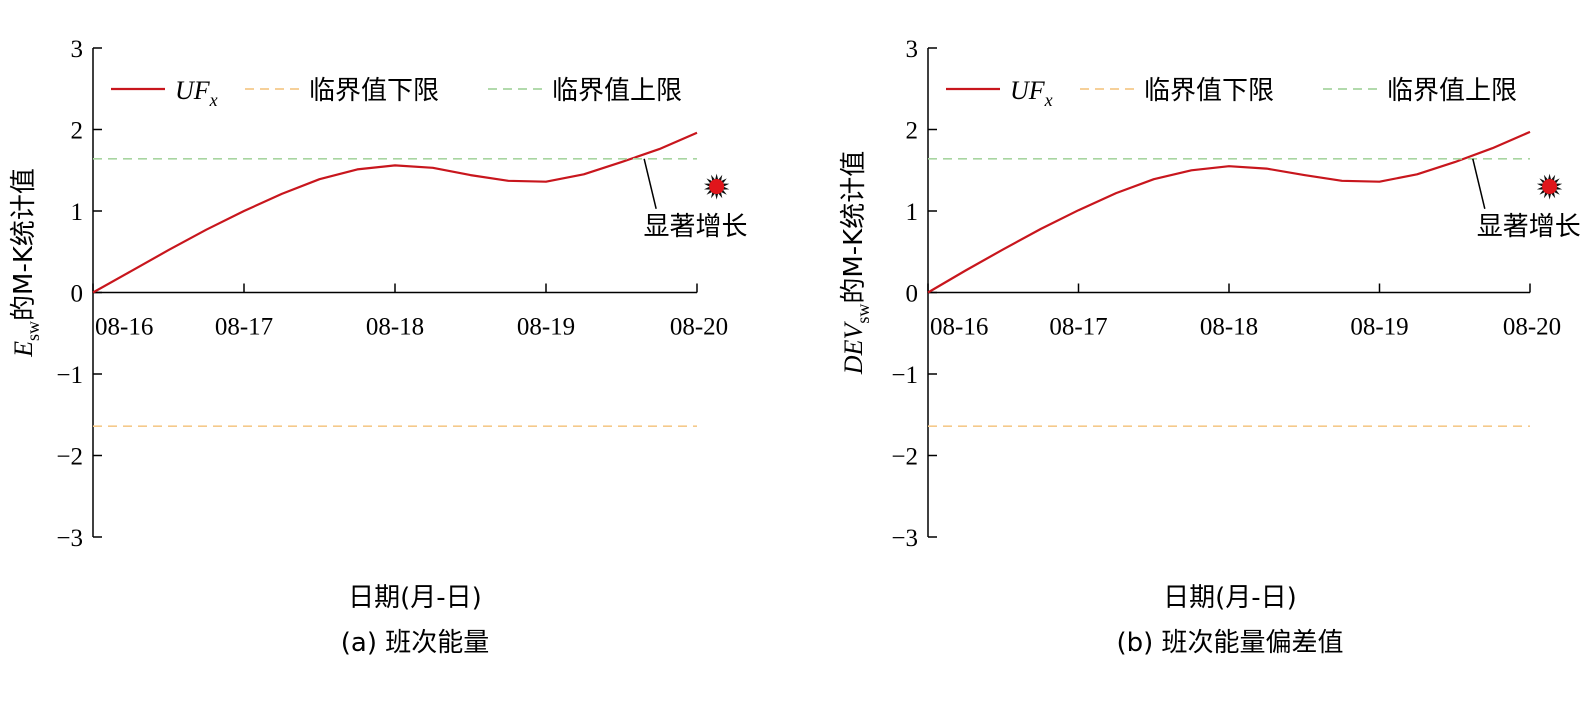 Image resolution: width=1595 pixels, height=706 pixels. Describe the element at coordinates (856, 263) in the screenshot. I see `y-axis-label: DEVsw的M-K统计值` at that location.